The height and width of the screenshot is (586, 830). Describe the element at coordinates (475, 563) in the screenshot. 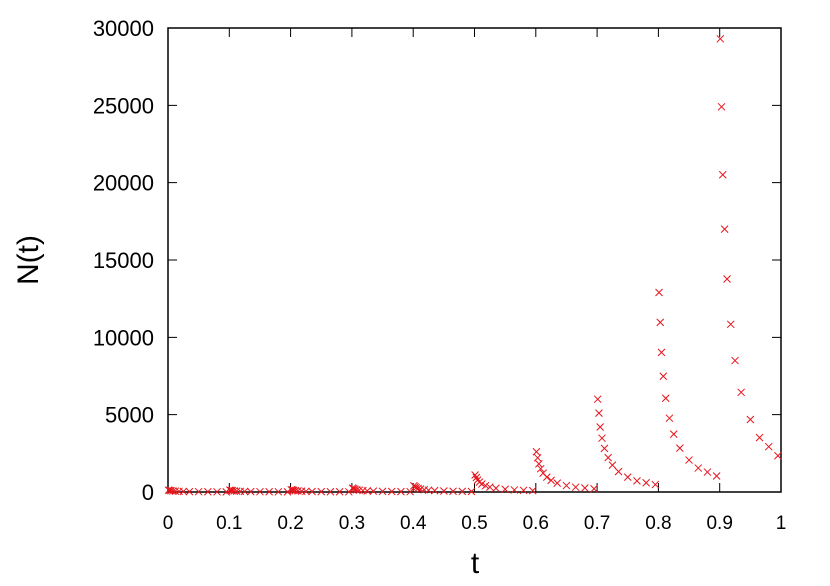

I see `x-axis-label: t` at that location.